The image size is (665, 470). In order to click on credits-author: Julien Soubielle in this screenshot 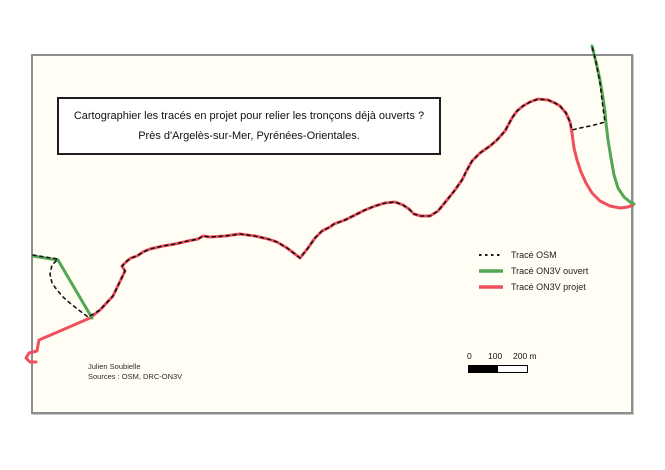, I will do `click(114, 366)`.